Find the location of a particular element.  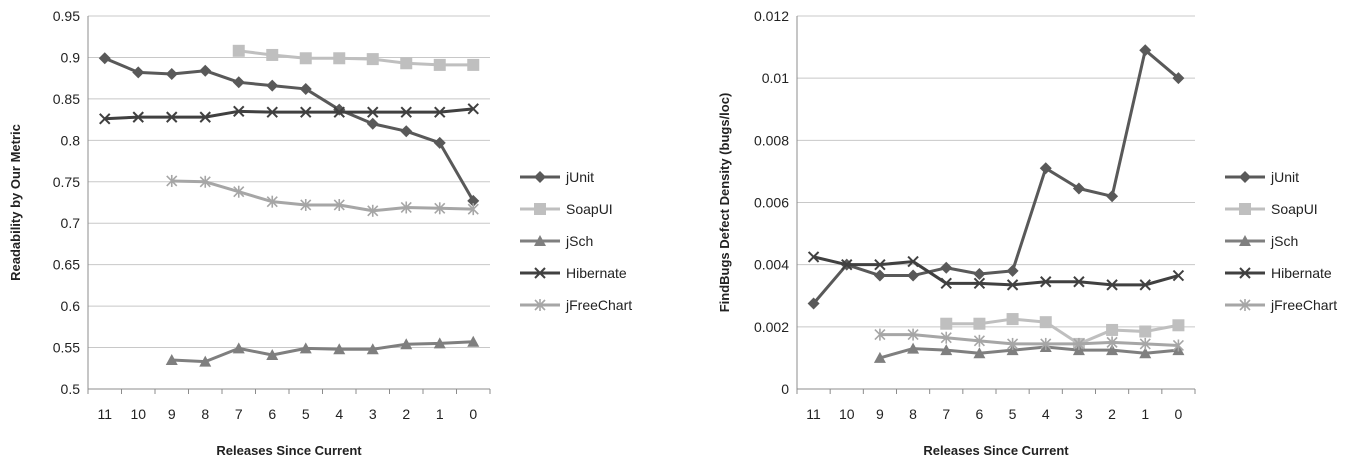

y-tick-label: 0.8 is located at coordinates (71, 140).